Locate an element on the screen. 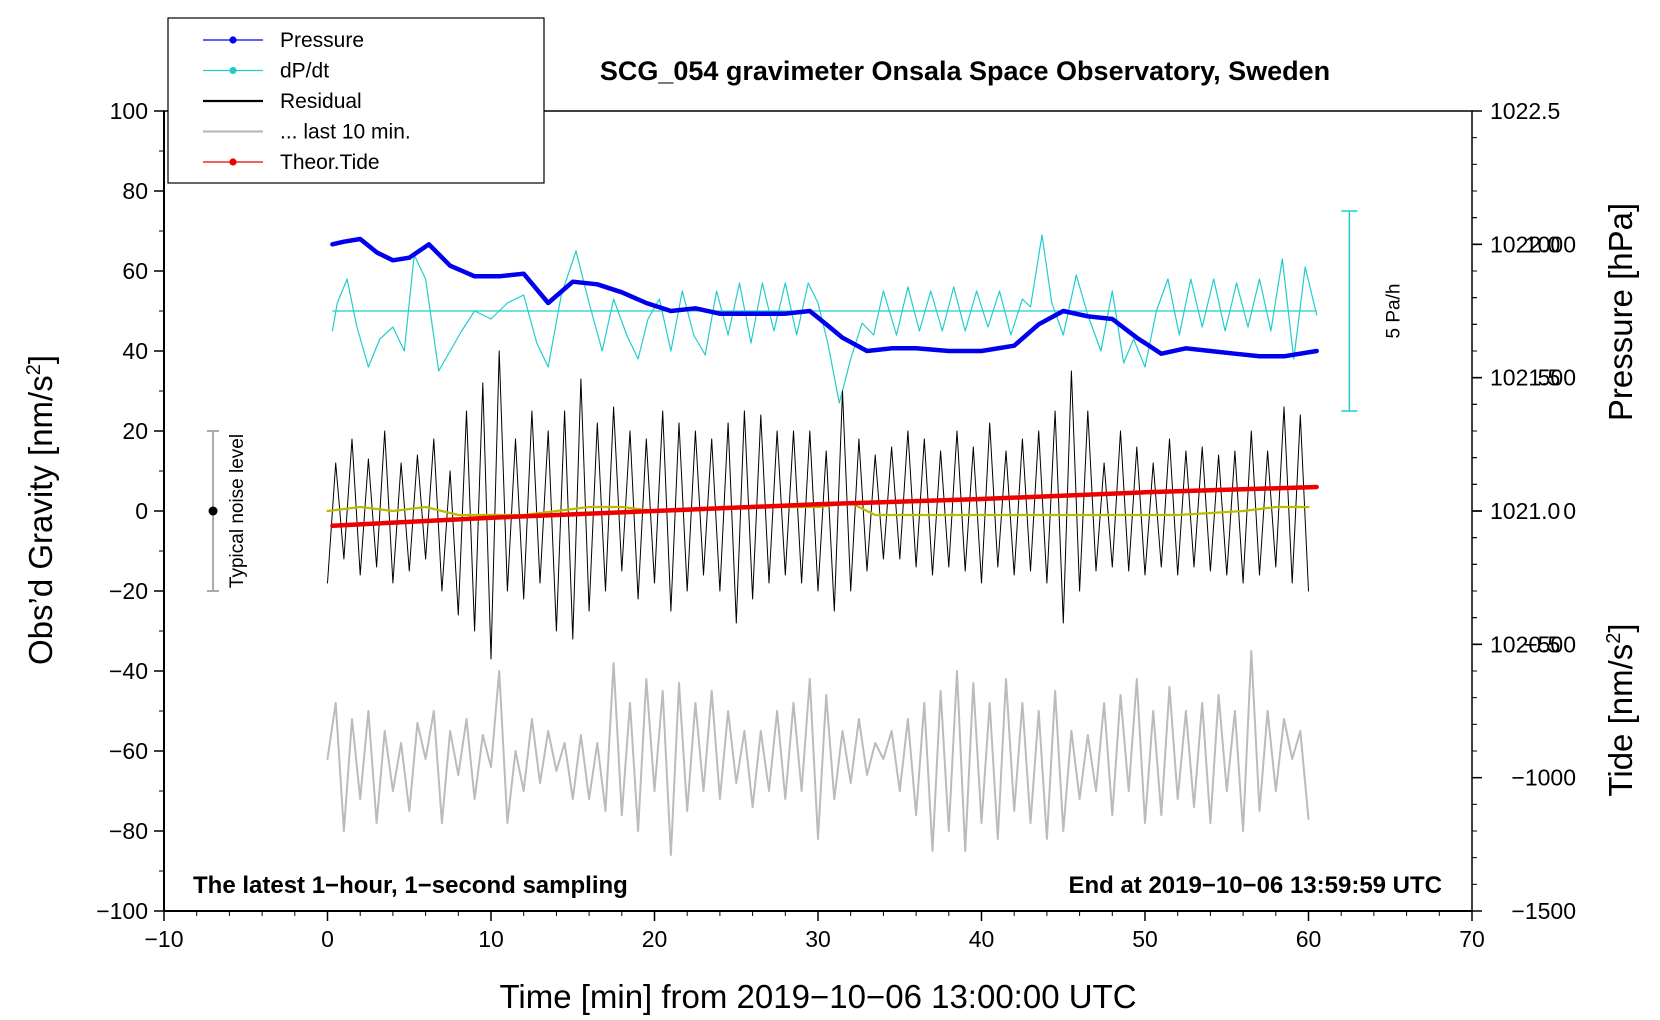 This screenshot has width=1660, height=1020. note-bottom-left: The latest 1−hour, 1−second sampling is located at coordinates (410, 885).